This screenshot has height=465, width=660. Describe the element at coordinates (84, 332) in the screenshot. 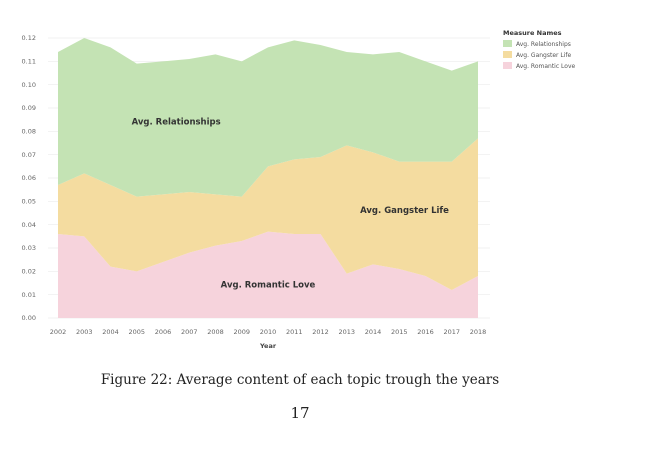

I see `x-tick-label: 2003` at that location.